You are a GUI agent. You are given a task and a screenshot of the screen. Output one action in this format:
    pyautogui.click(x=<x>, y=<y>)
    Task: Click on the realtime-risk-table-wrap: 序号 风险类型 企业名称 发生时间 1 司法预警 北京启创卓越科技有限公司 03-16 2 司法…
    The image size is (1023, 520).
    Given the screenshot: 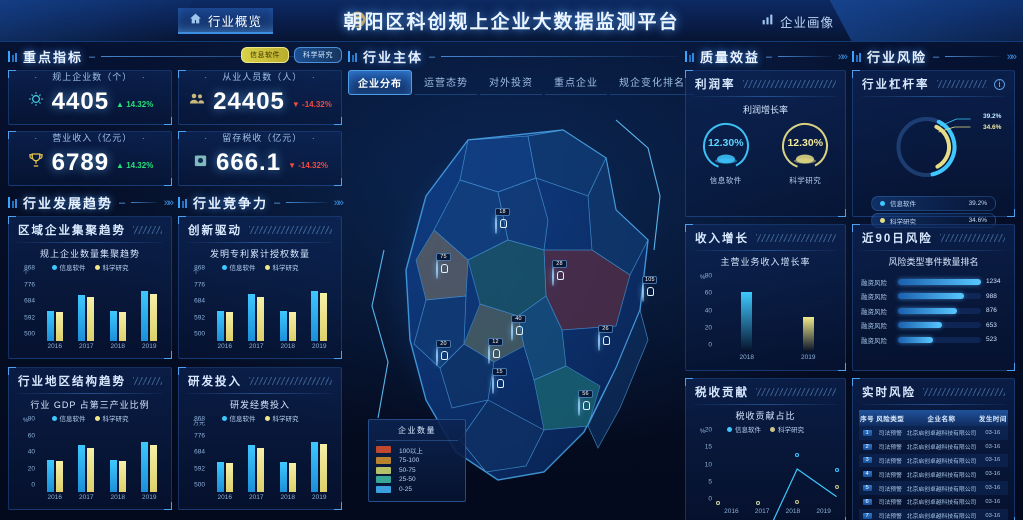 What is the action you would take?
    pyautogui.click(x=933, y=463)
    